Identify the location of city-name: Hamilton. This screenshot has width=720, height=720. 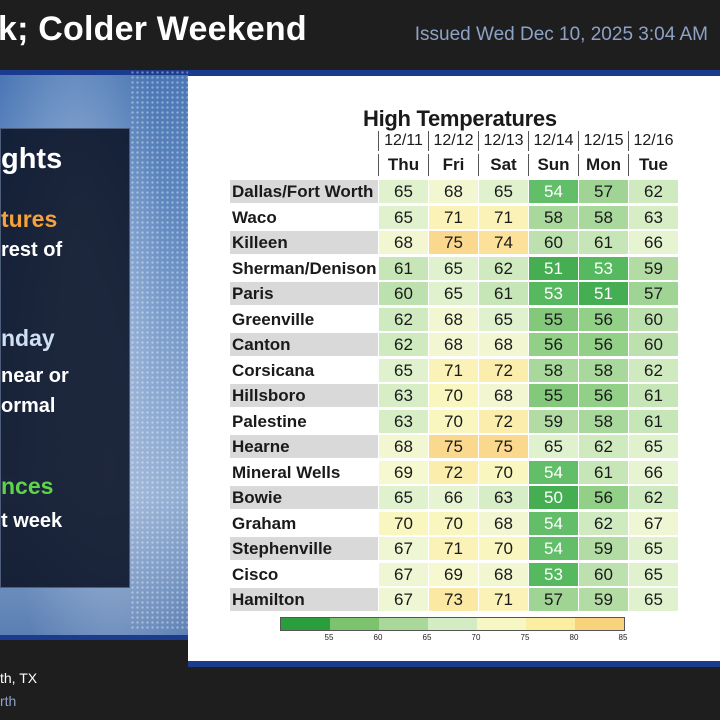
(304, 600).